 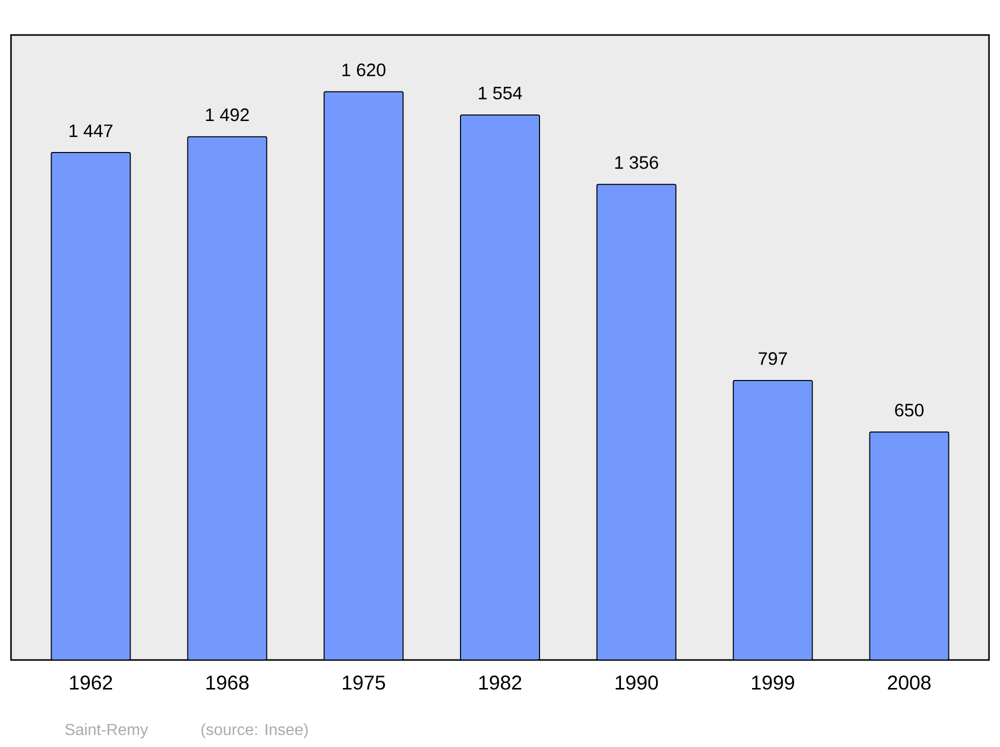 I want to click on data-label: 1 356, so click(x=636, y=162).